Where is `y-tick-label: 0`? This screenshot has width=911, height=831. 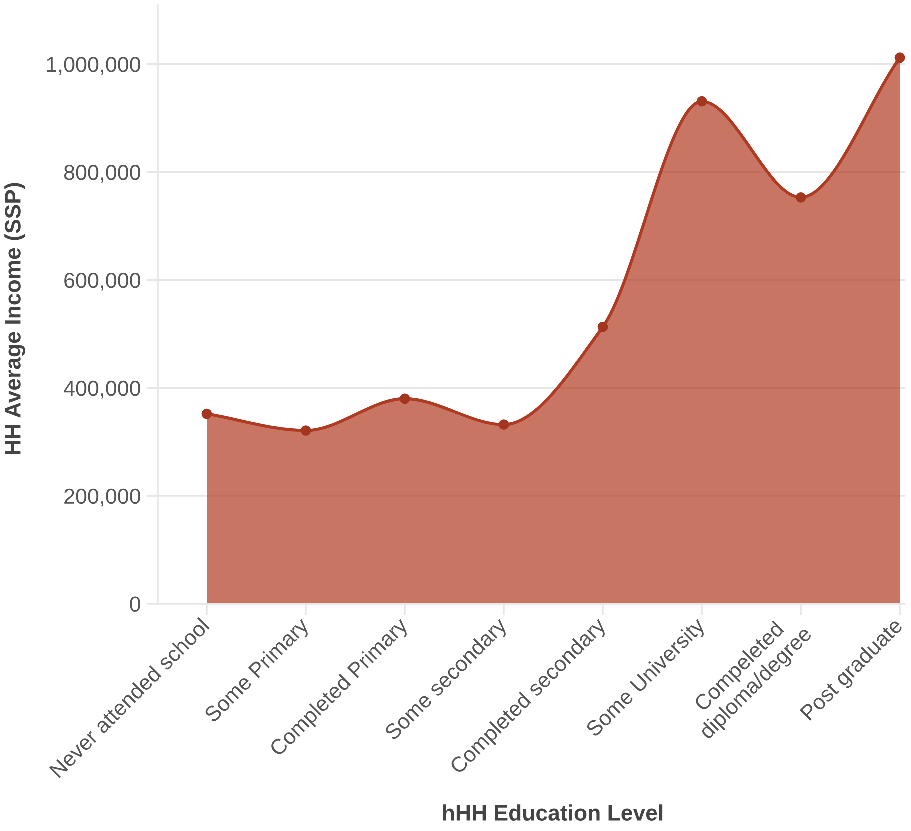 y-tick-label: 0 is located at coordinates (135, 604).